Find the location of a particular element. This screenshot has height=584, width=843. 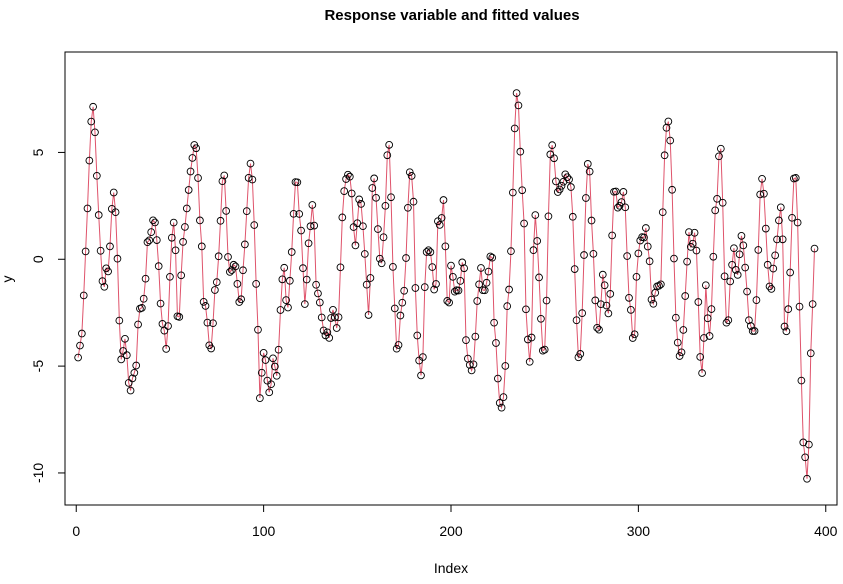

y-axis: -10 -5 0 5 is located at coordinates (48, 315).